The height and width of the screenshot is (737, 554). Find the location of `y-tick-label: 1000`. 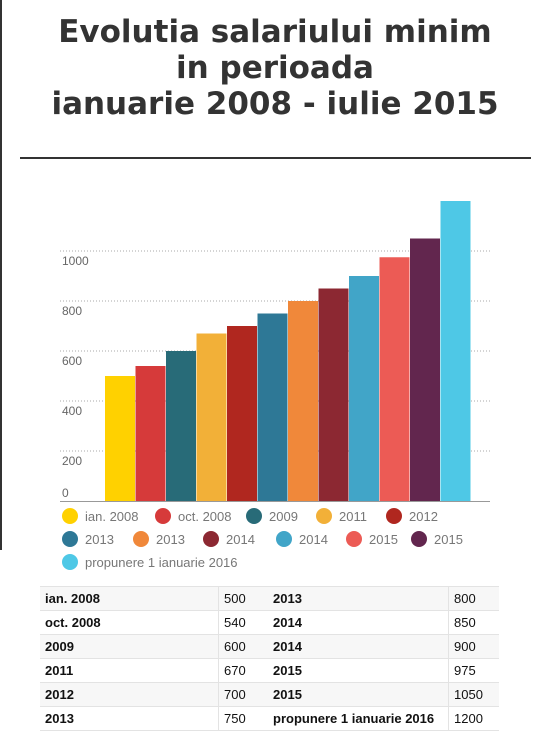

y-tick-label: 1000 is located at coordinates (75, 261).